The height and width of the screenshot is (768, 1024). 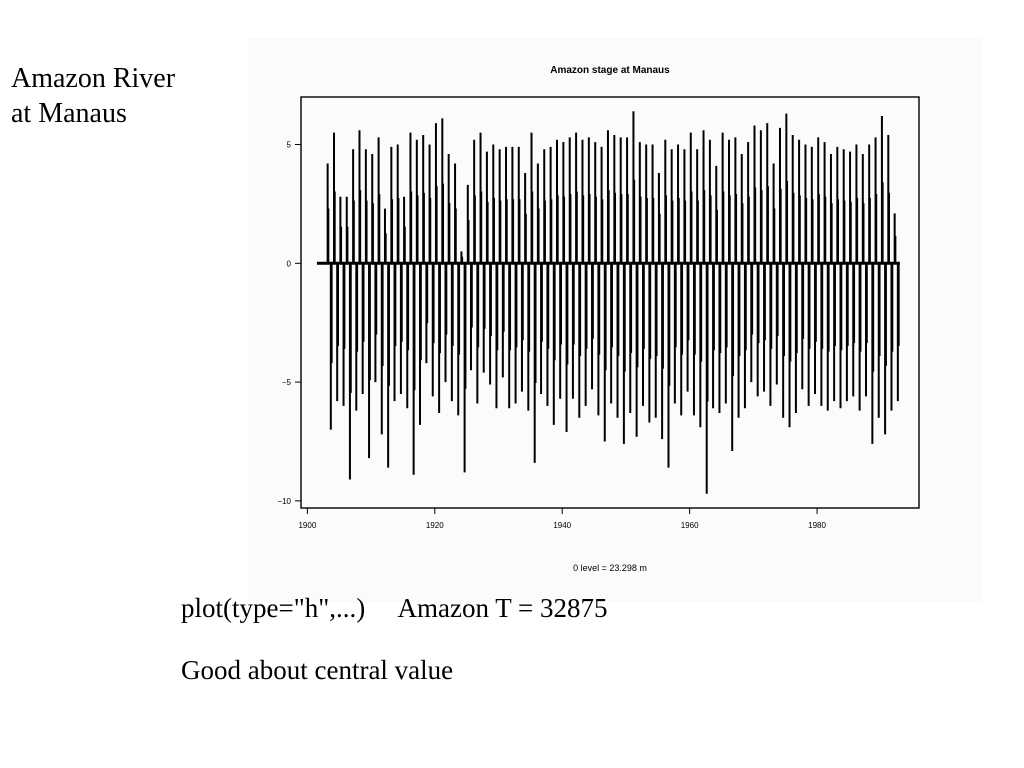 What do you see at coordinates (289, 145) in the screenshot?
I see `y-tick-label: 5` at bounding box center [289, 145].